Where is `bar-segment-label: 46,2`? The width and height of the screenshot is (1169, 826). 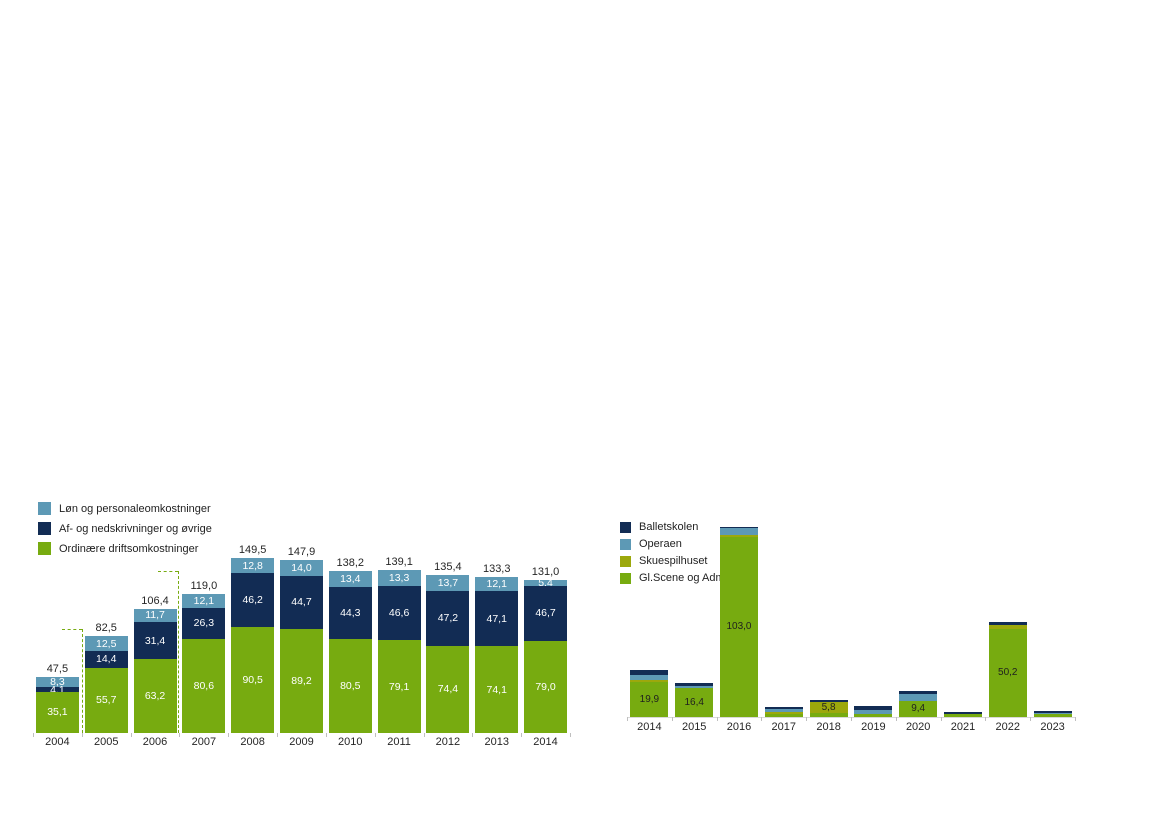
bar-segment-label: 46,2 is located at coordinates (252, 600).